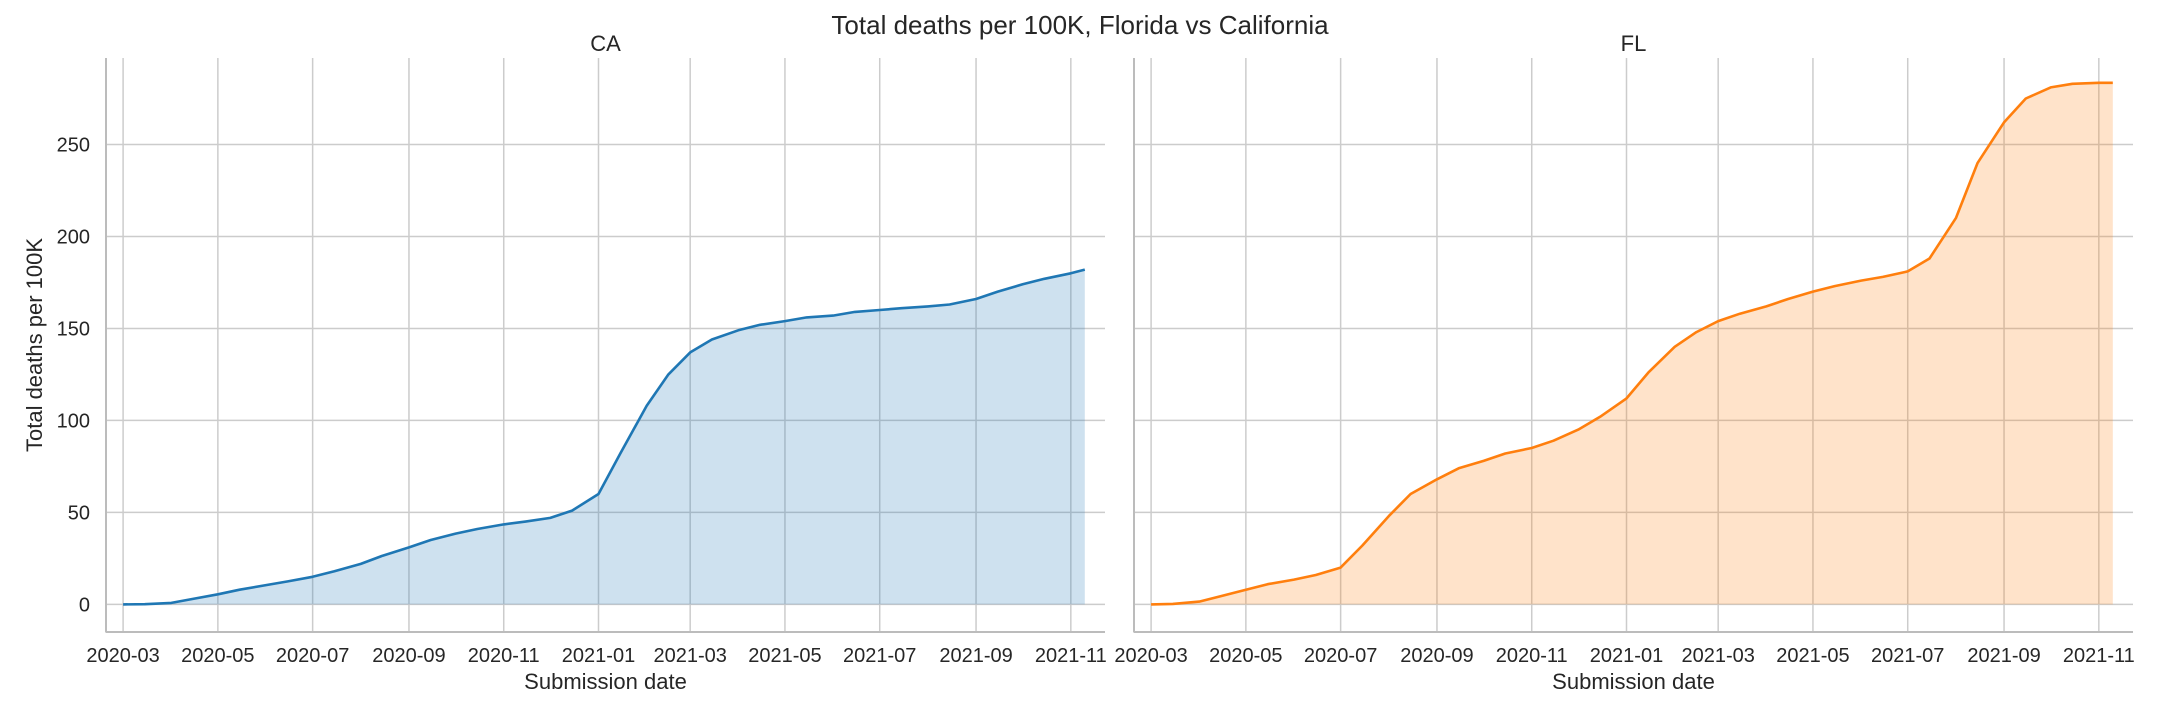  I want to click on subplot-title: FL, so click(1634, 43).